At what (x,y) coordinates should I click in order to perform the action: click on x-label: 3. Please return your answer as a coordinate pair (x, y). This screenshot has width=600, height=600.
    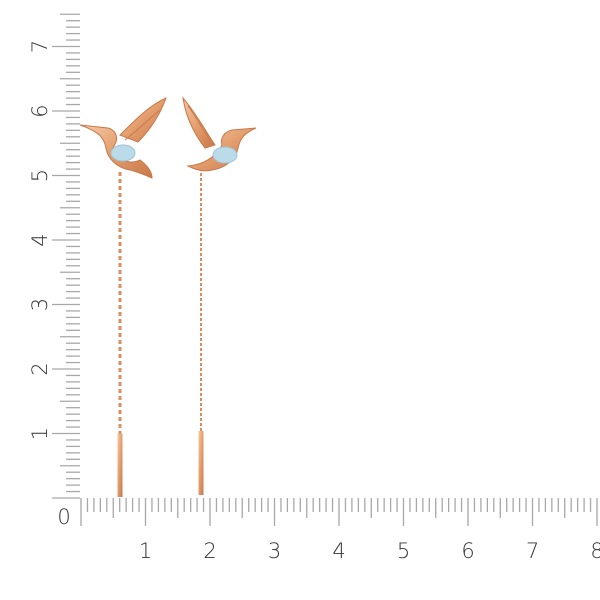
    Looking at the image, I should click on (274, 551).